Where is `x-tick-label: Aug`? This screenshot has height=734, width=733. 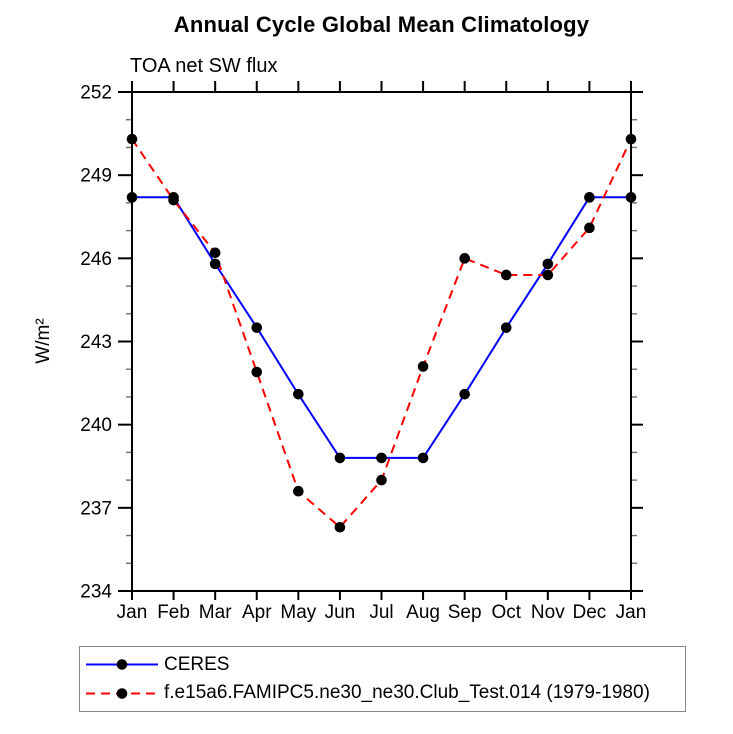
x-tick-label: Aug is located at coordinates (423, 612).